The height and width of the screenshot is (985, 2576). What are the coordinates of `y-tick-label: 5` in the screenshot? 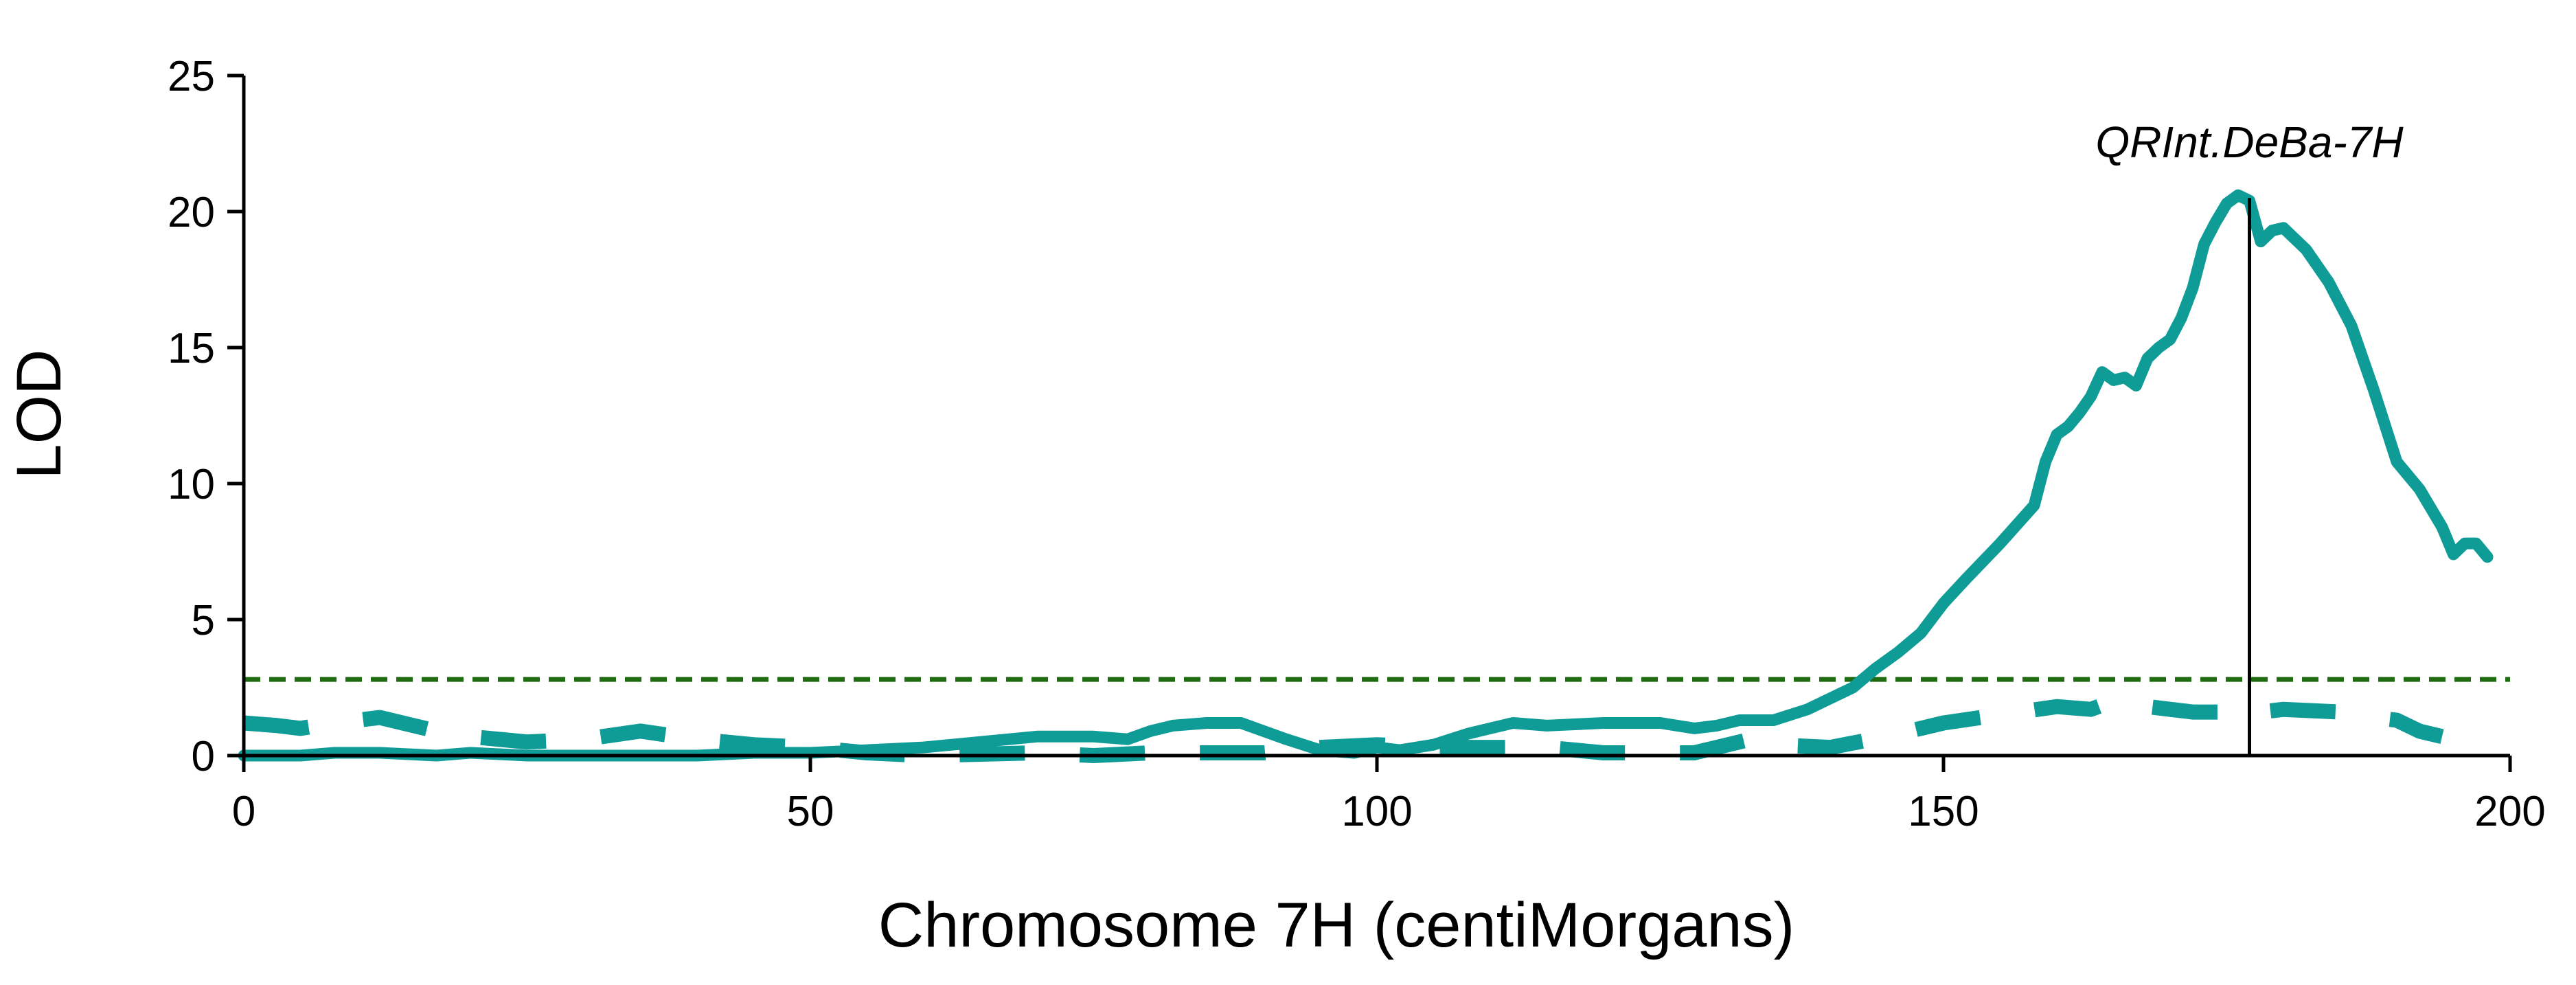 It's located at (203, 620).